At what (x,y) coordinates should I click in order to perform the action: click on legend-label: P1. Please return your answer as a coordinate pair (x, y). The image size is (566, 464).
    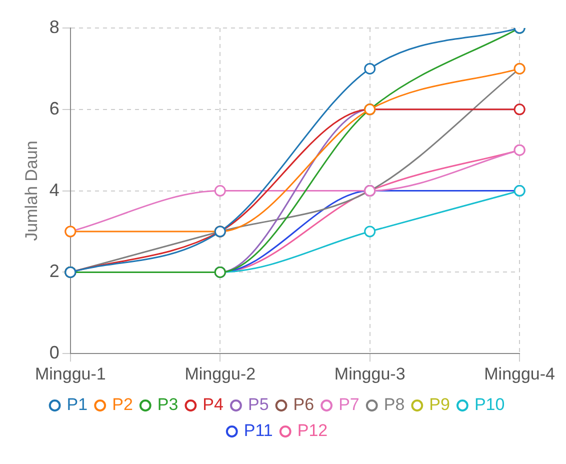
    Looking at the image, I should click on (77, 404).